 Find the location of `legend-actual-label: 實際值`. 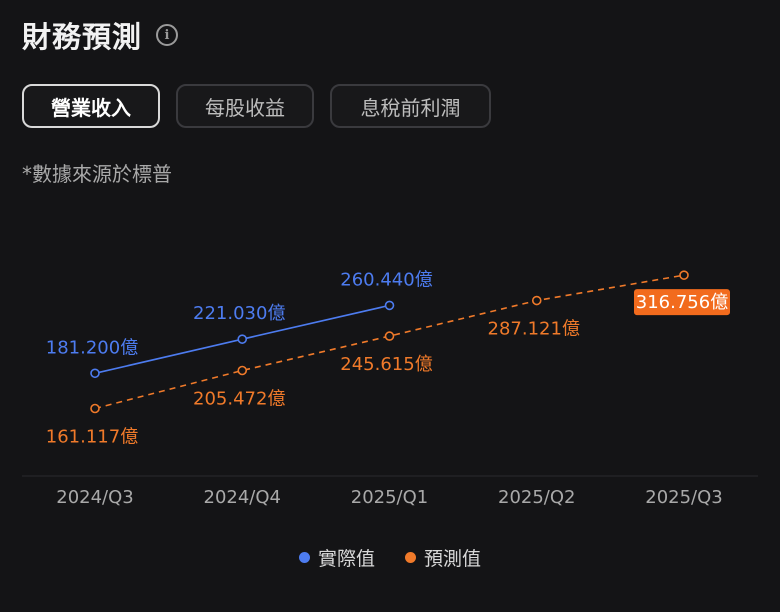

legend-actual-label: 實際值 is located at coordinates (346, 559).